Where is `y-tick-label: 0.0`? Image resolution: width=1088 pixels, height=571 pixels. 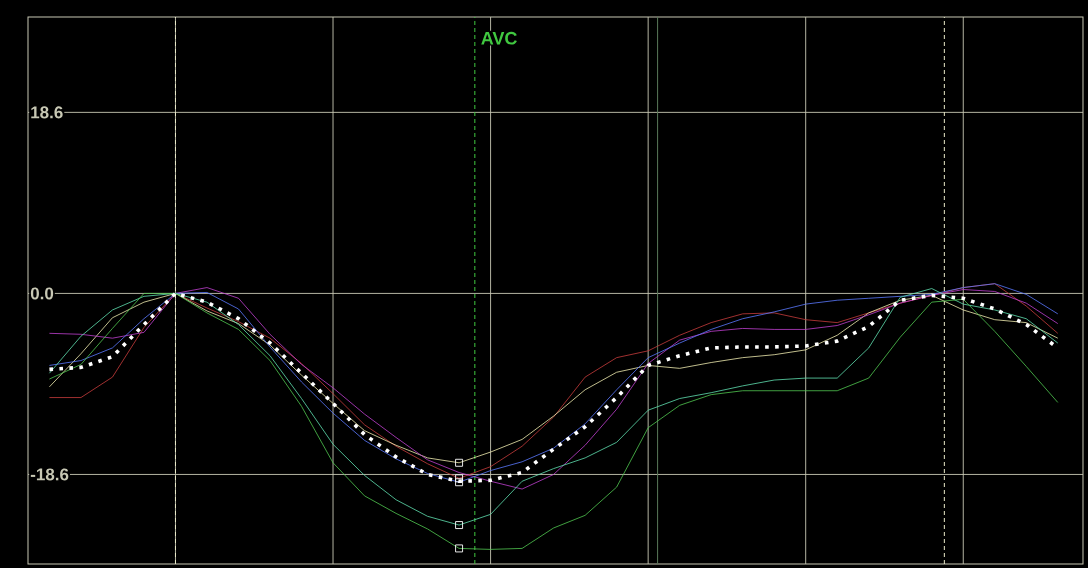
y-tick-label: 0.0 is located at coordinates (42, 293).